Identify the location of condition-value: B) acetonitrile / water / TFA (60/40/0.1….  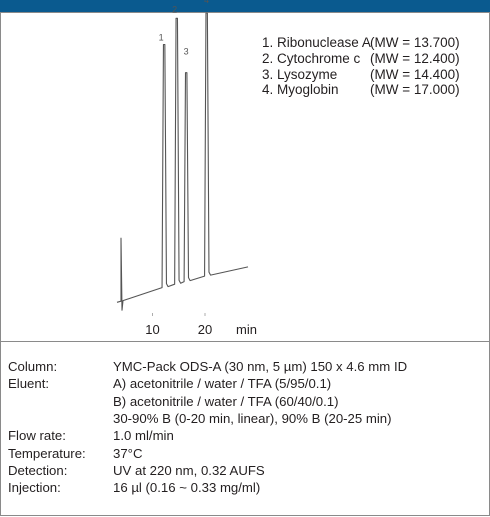
(226, 401).